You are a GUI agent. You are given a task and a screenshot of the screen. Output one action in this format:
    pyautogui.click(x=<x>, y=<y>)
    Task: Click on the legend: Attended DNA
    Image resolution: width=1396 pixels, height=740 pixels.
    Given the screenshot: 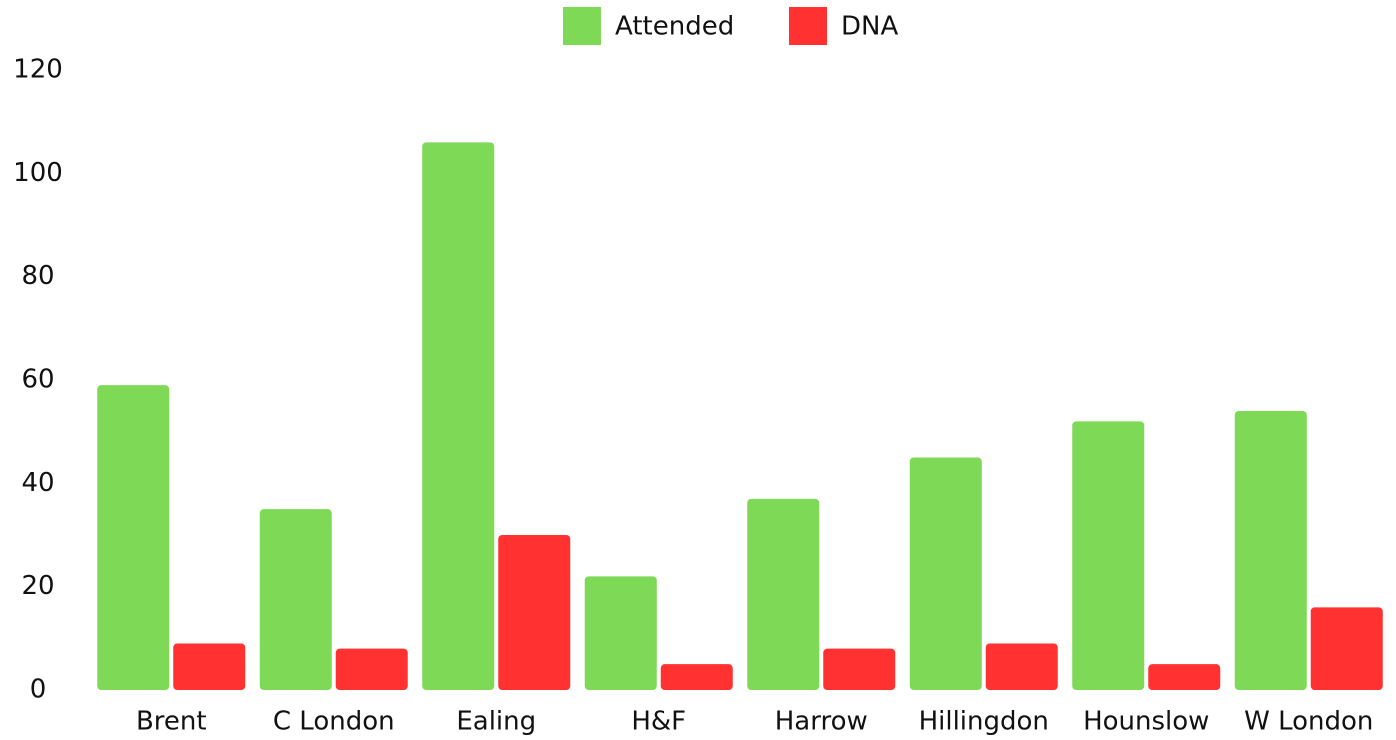 What is the action you would take?
    pyautogui.click(x=730, y=26)
    